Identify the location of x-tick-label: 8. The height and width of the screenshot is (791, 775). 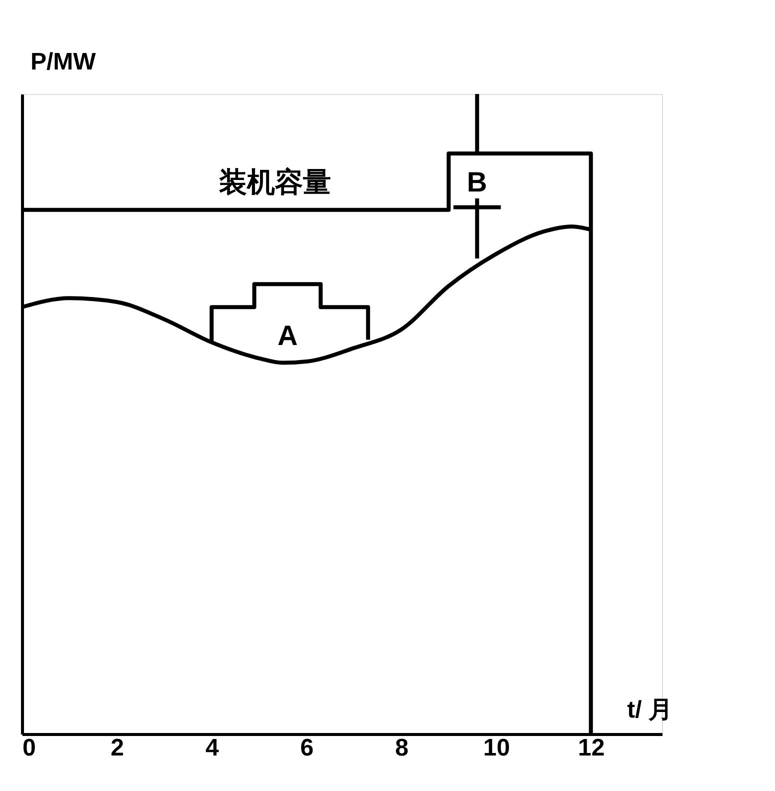
(401, 748).